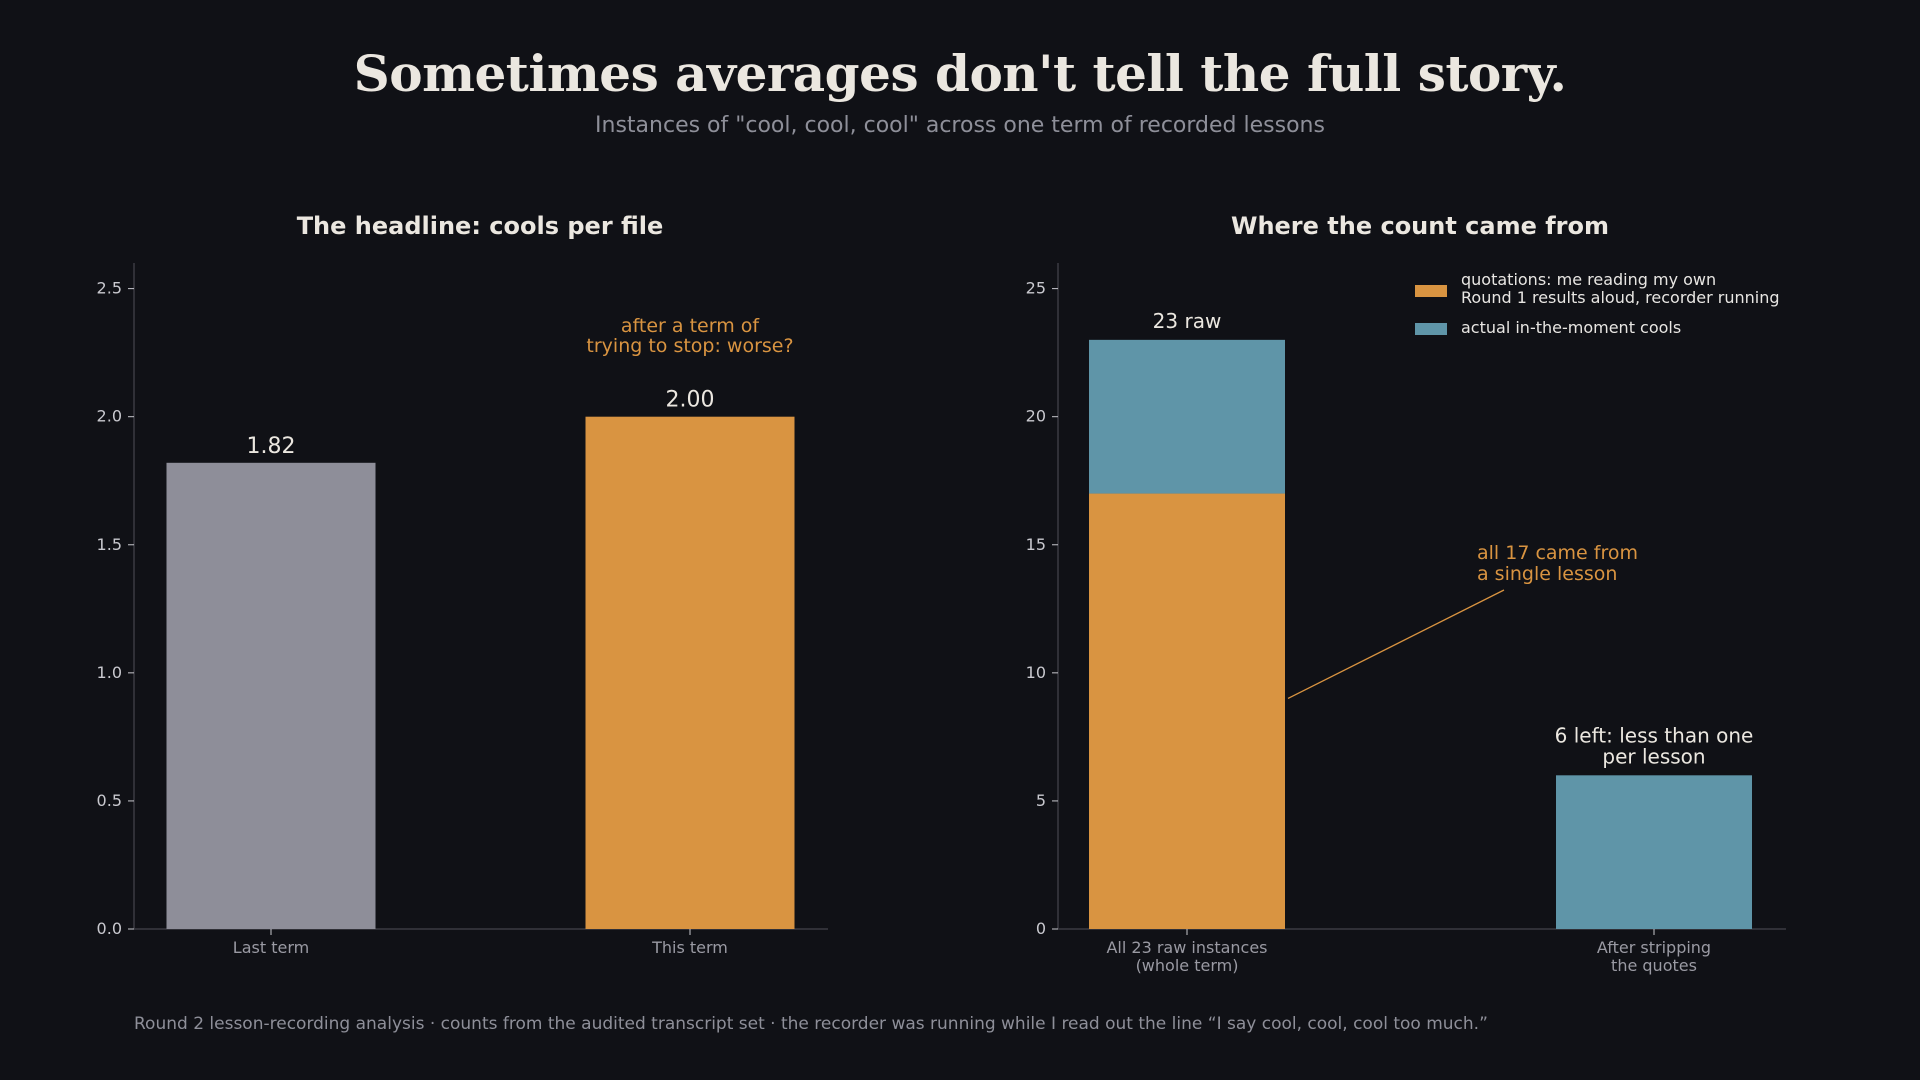 This screenshot has height=1080, width=1920. What do you see at coordinates (271, 446) in the screenshot?
I see `chart1-value-label: 1.82` at bounding box center [271, 446].